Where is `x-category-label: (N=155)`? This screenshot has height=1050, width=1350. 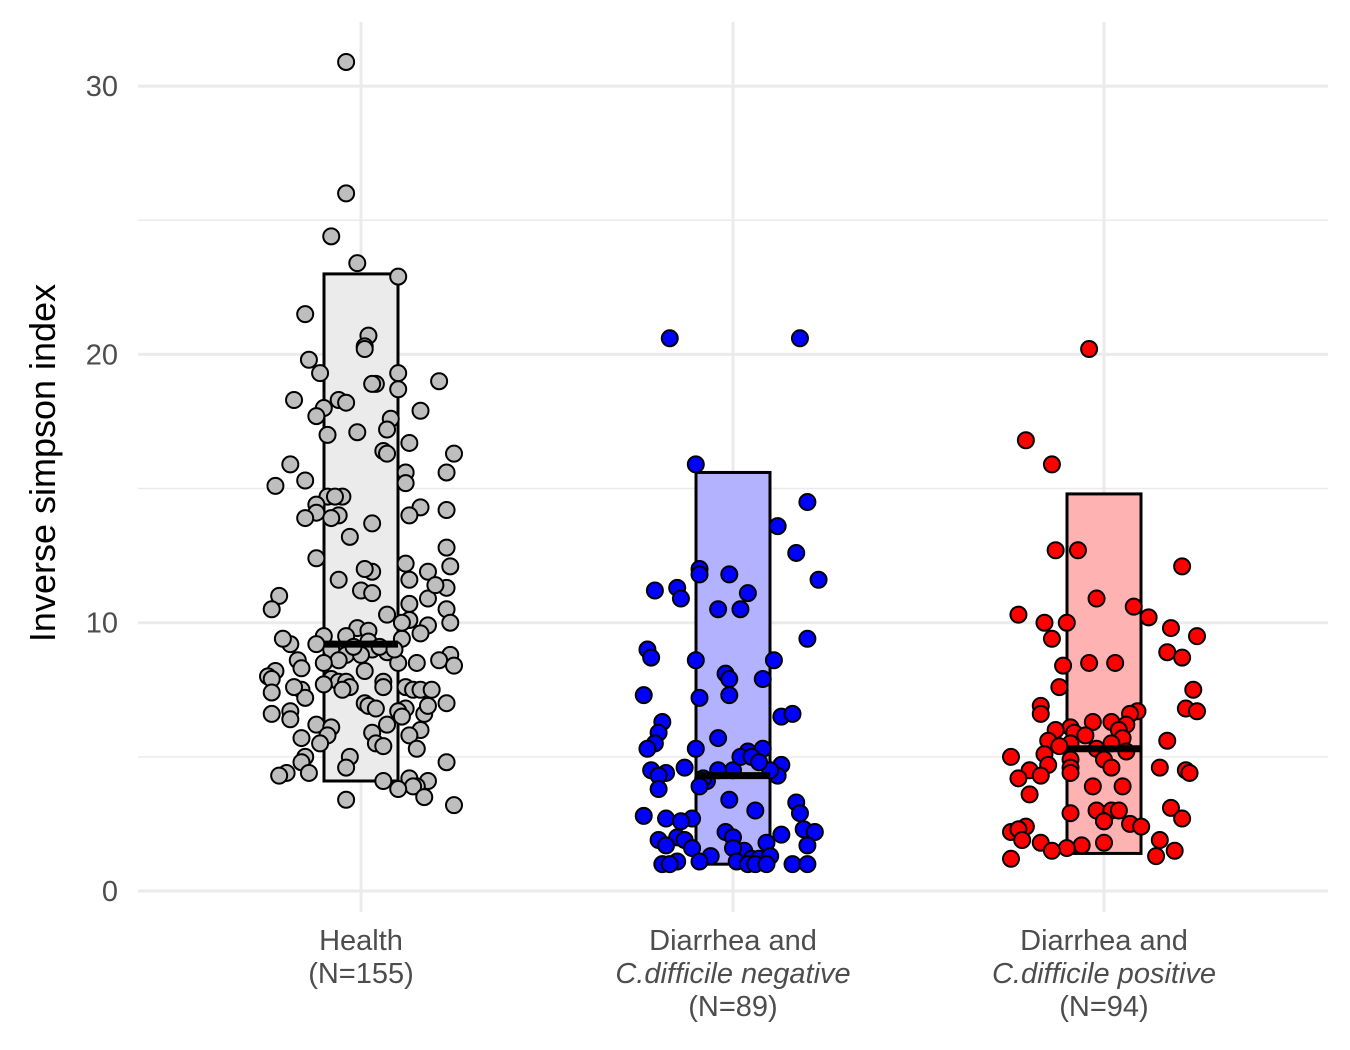 x-category-label: (N=155) is located at coordinates (361, 974).